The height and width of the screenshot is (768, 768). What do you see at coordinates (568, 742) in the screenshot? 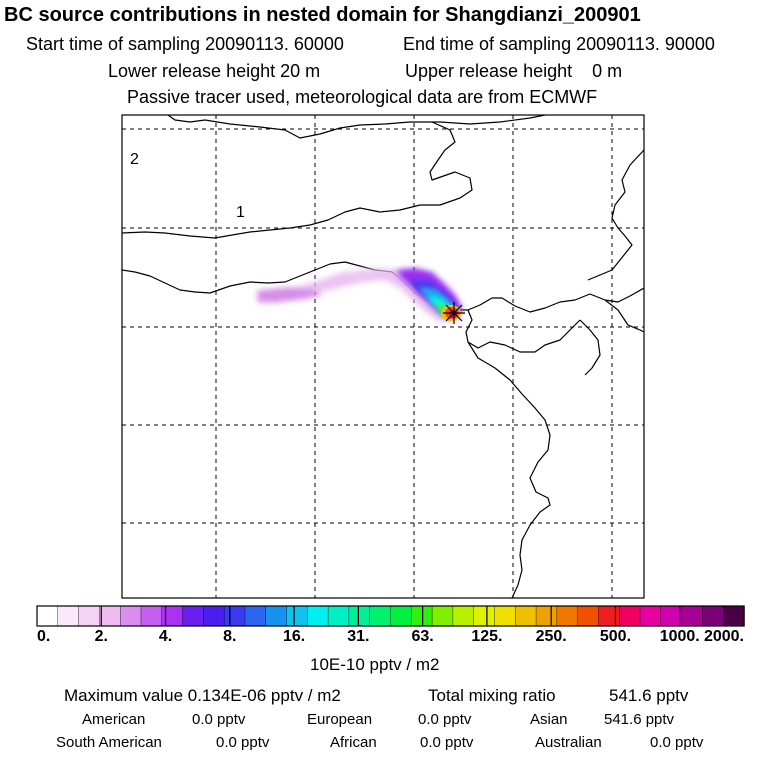
I see `region-australian-label: Australian` at bounding box center [568, 742].